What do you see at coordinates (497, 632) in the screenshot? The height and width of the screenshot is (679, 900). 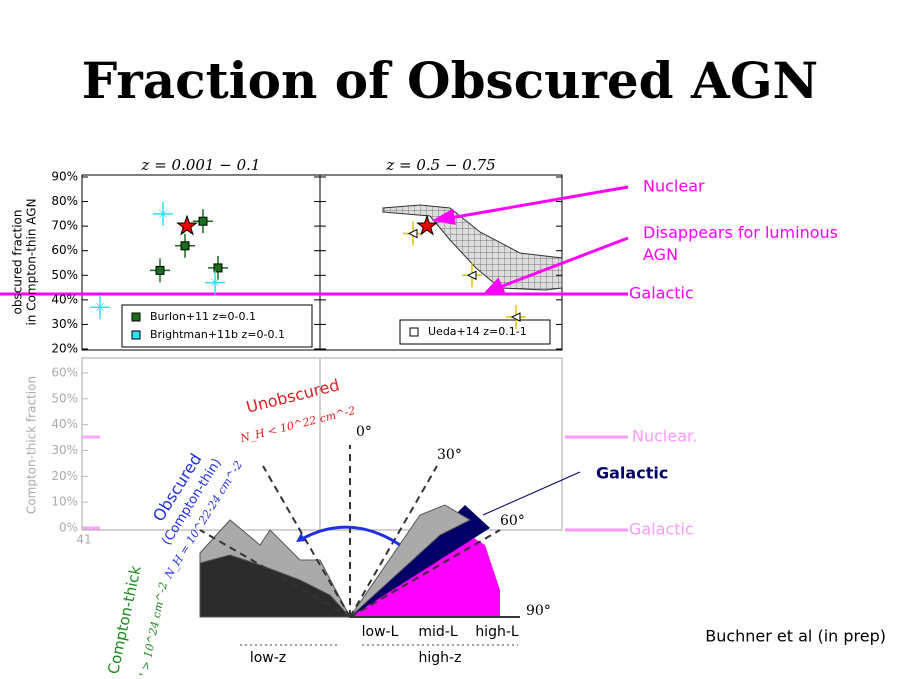 I see `luminosity-label: high-L` at bounding box center [497, 632].